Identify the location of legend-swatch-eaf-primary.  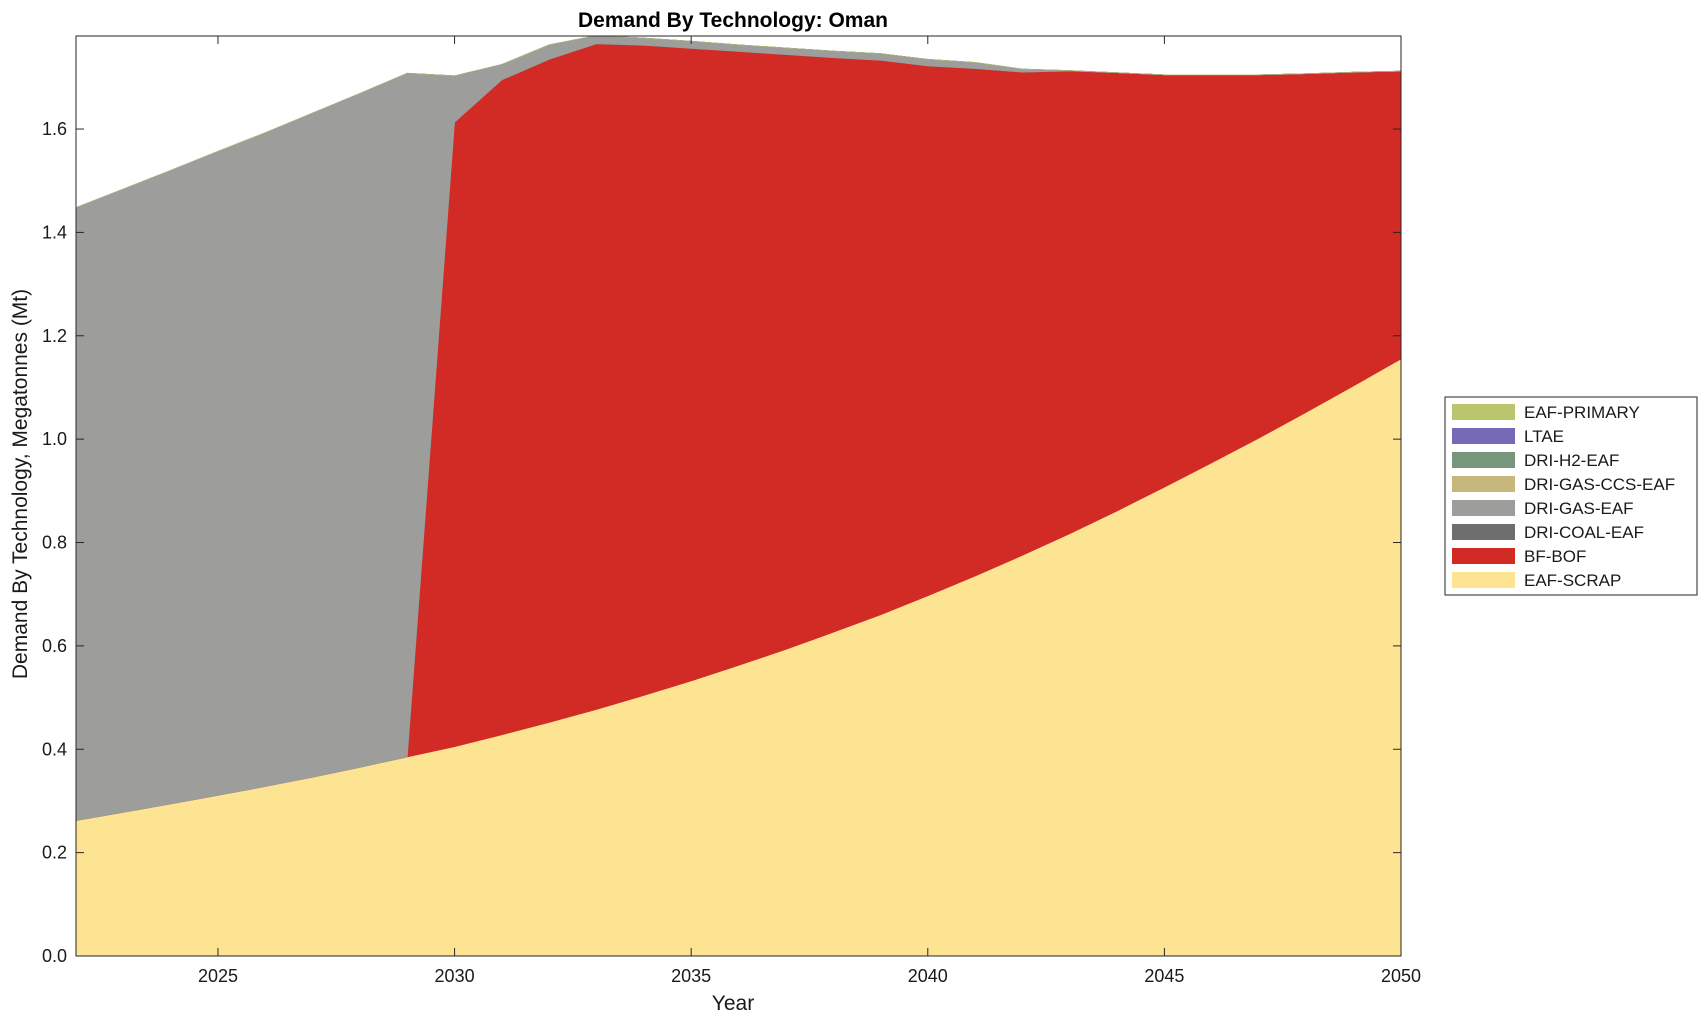
(1483, 412).